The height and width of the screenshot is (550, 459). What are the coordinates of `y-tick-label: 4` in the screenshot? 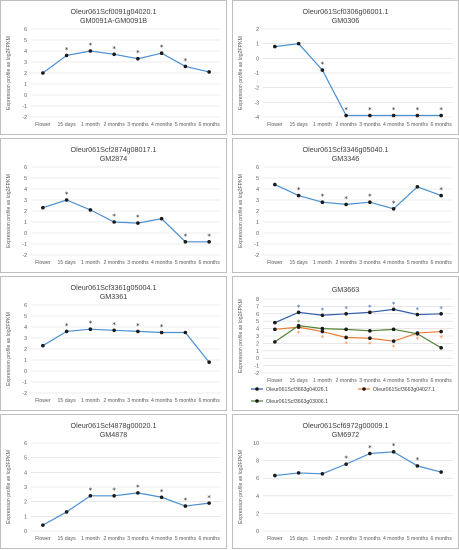 It's located at (257, 497).